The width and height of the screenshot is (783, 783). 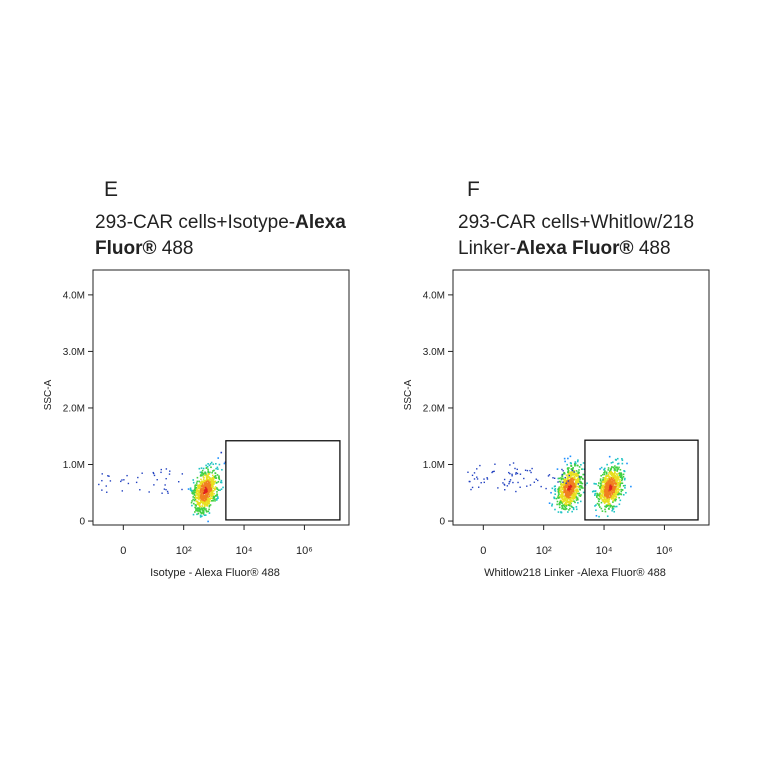 What do you see at coordinates (162, 487) in the screenshot?
I see `cell-population` at bounding box center [162, 487].